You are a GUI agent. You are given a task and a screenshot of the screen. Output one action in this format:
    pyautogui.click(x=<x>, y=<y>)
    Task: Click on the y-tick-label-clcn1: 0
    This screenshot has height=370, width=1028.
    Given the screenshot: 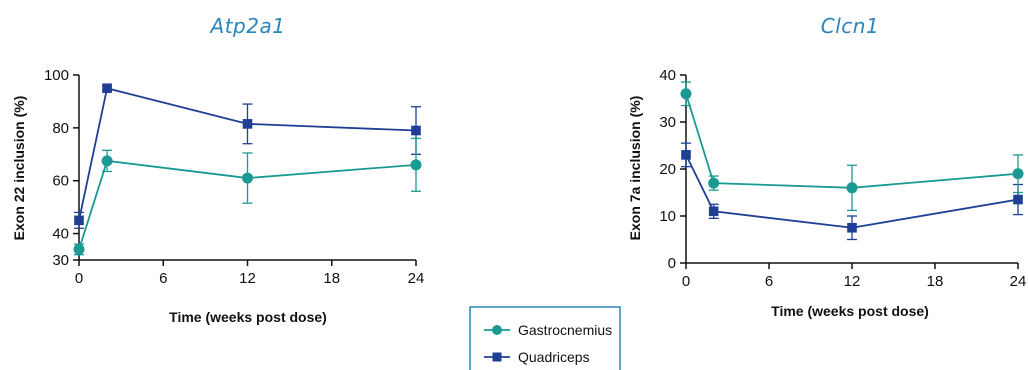 What is the action you would take?
    pyautogui.click(x=672, y=263)
    